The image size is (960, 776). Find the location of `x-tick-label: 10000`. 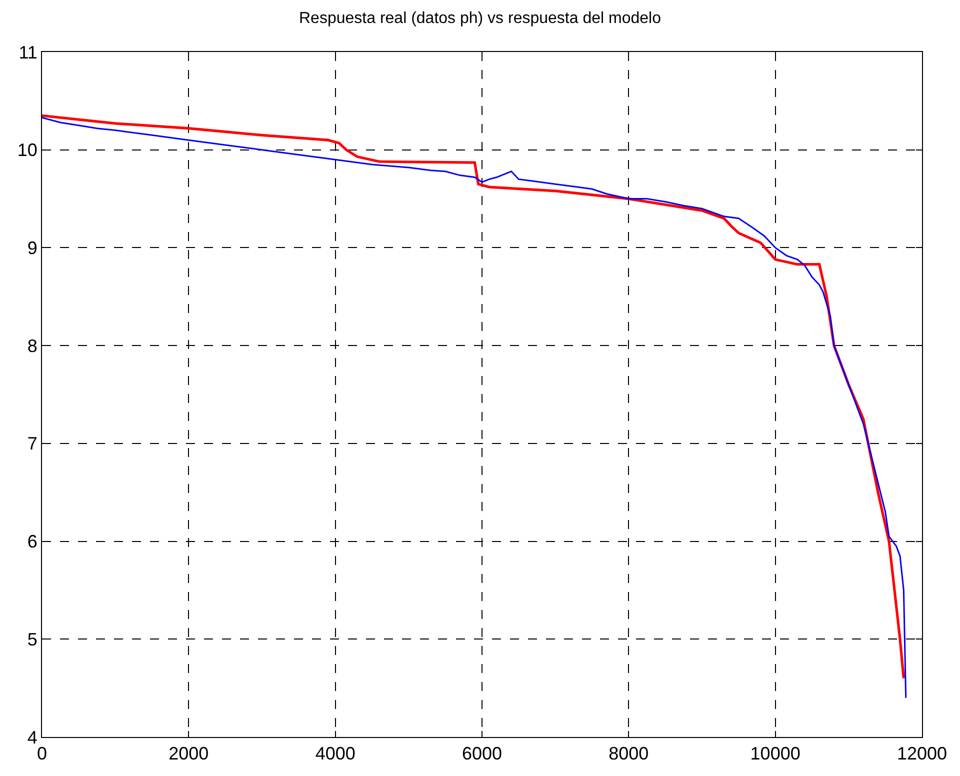

x-tick-label: 10000 is located at coordinates (775, 754).